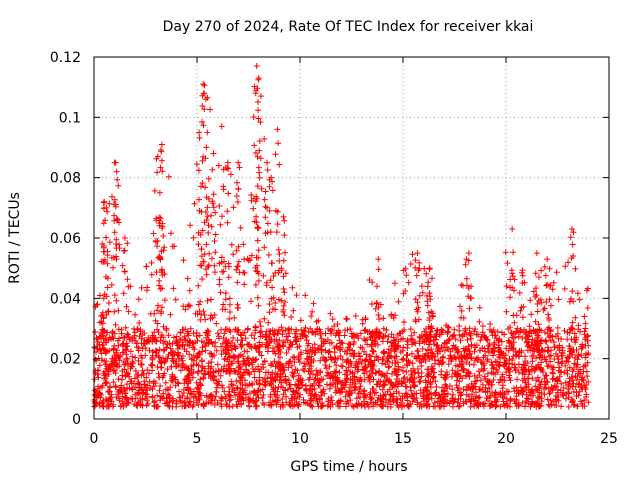  Describe the element at coordinates (197, 439) in the screenshot. I see `x-tick-label: 5` at that location.